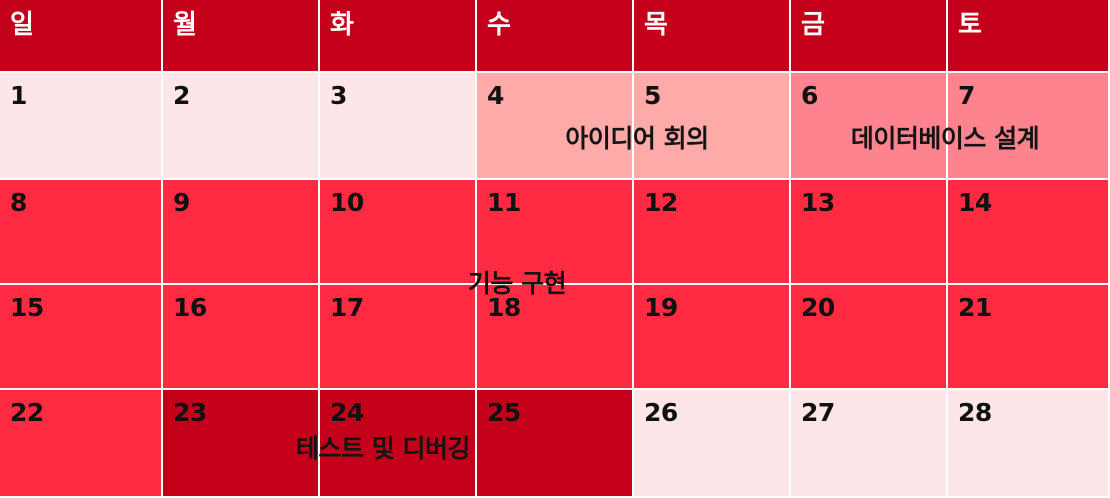 This screenshot has width=1110, height=498. I want to click on day-number: 20, so click(818, 307).